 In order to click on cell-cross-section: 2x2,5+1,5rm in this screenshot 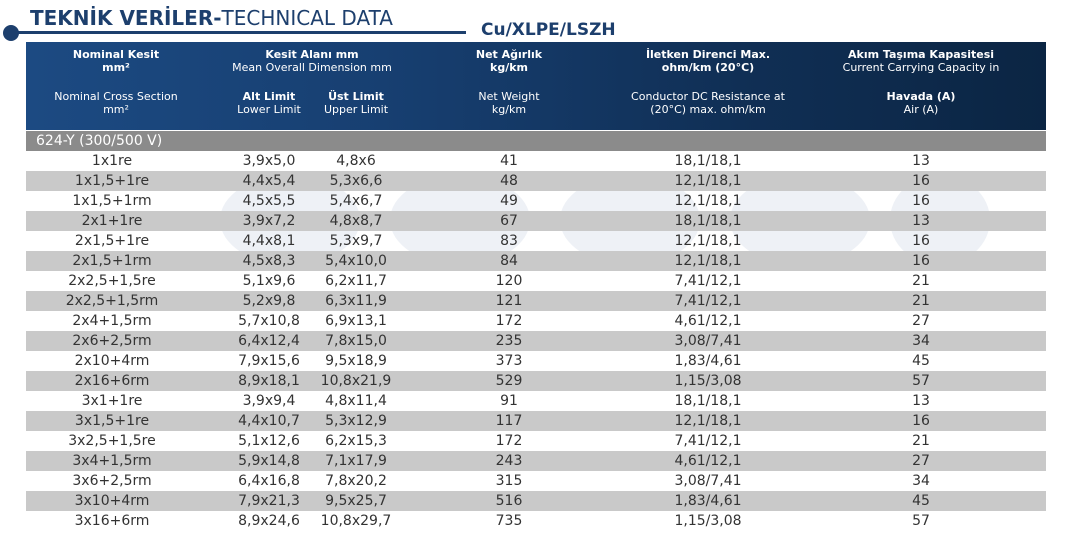, I will do `click(112, 301)`.